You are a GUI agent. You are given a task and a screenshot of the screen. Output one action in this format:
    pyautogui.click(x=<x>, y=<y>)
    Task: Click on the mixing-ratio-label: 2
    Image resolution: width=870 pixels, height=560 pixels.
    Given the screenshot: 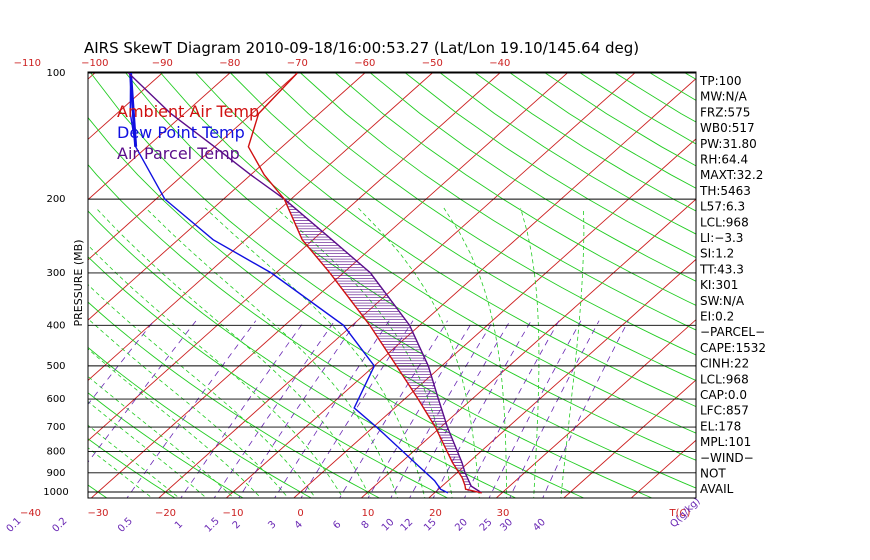 What is the action you would take?
    pyautogui.click(x=237, y=525)
    